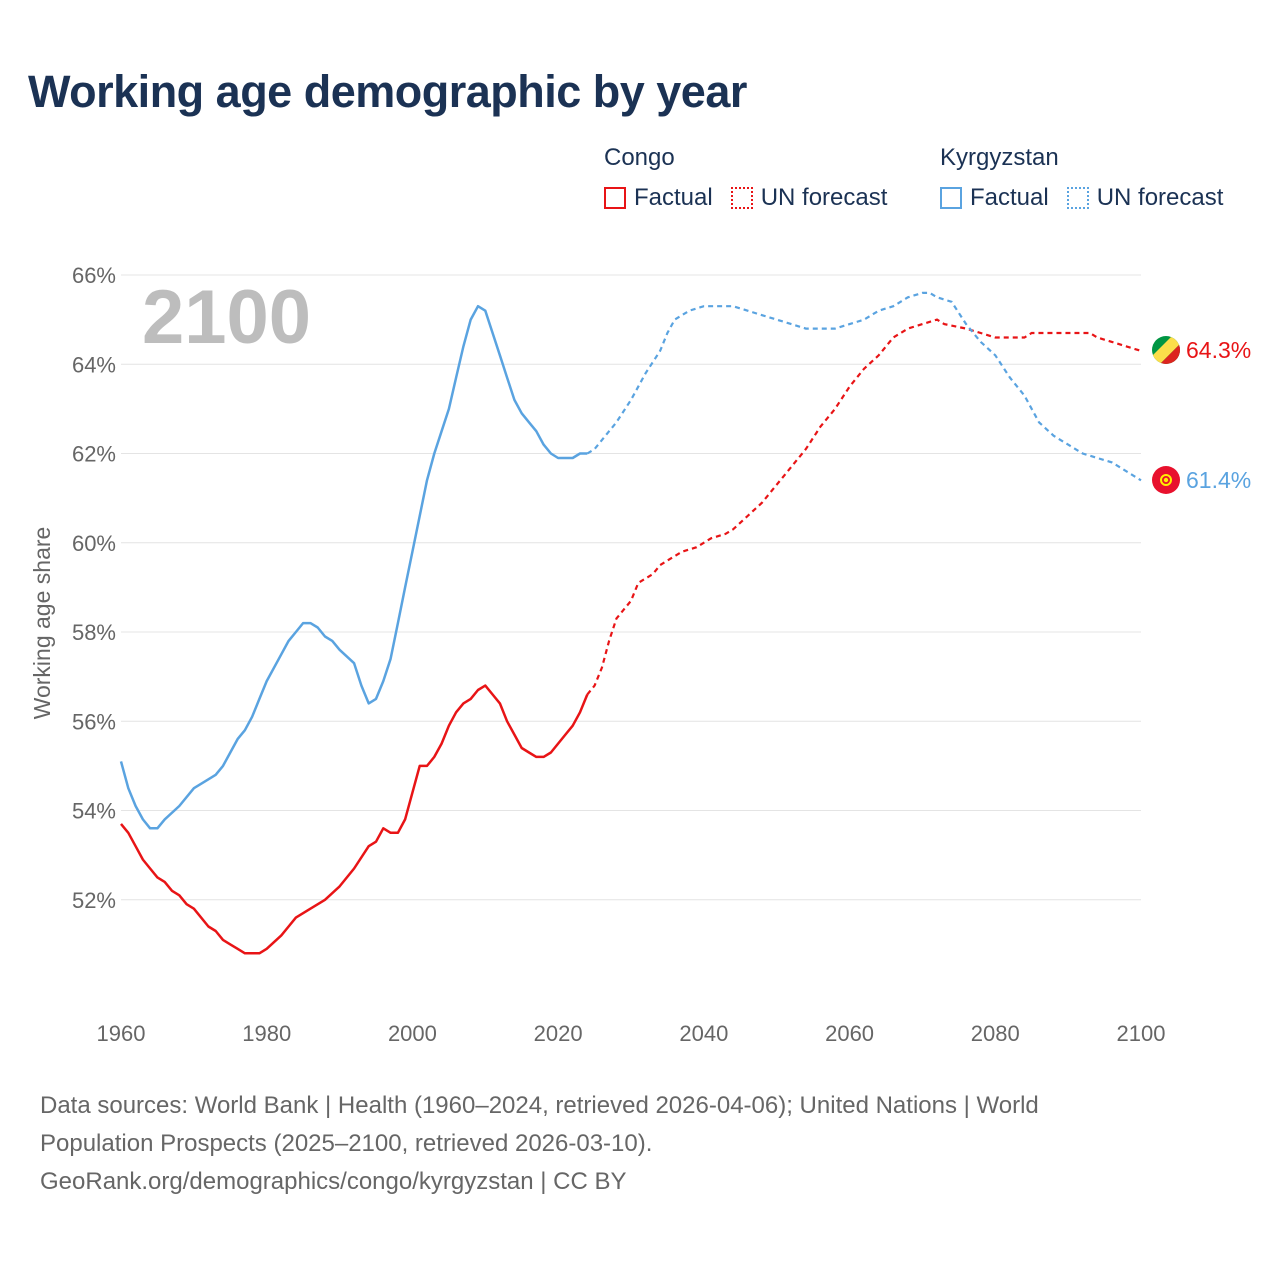 The height and width of the screenshot is (1280, 1280). I want to click on y-tick-label: 62%, so click(94, 454).